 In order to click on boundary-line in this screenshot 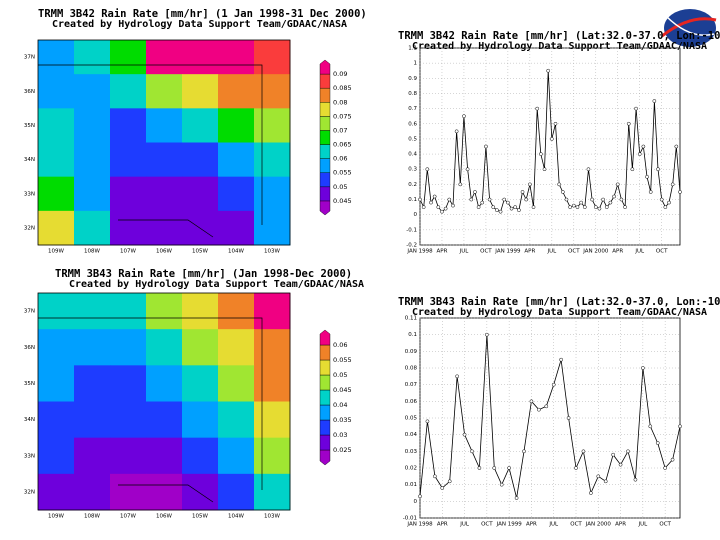, I will do `click(150, 410)`.